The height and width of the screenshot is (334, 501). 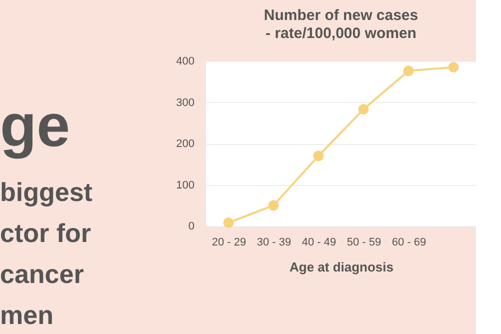 I want to click on x-tick-label: 30 - 39, so click(x=274, y=242).